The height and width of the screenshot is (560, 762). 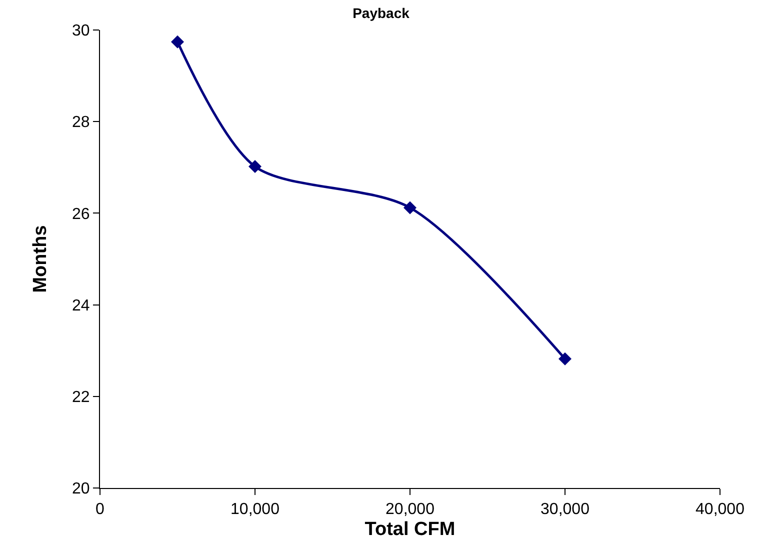 I want to click on x-tick-label: 20,000, so click(x=410, y=509).